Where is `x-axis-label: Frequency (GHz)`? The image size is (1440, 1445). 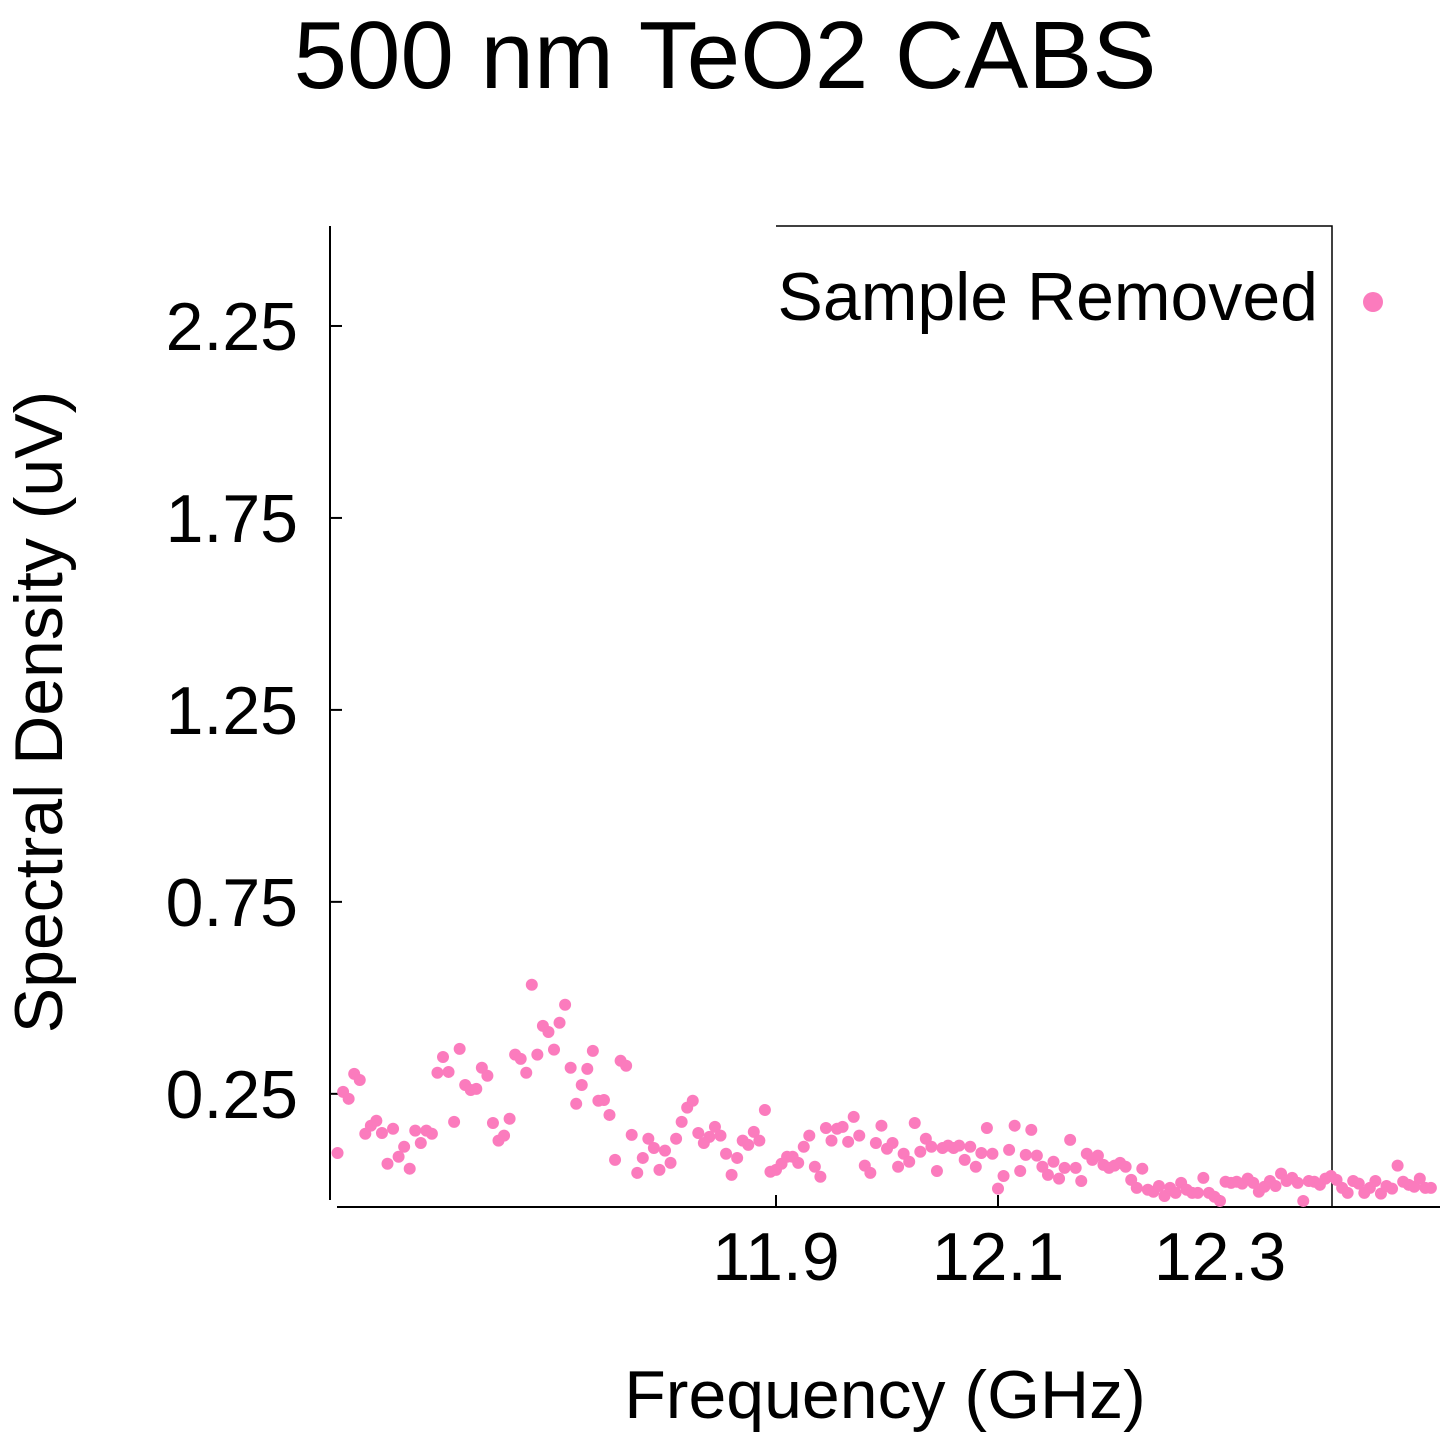
x-axis-label: Frequency (GHz) is located at coordinates (884, 1395).